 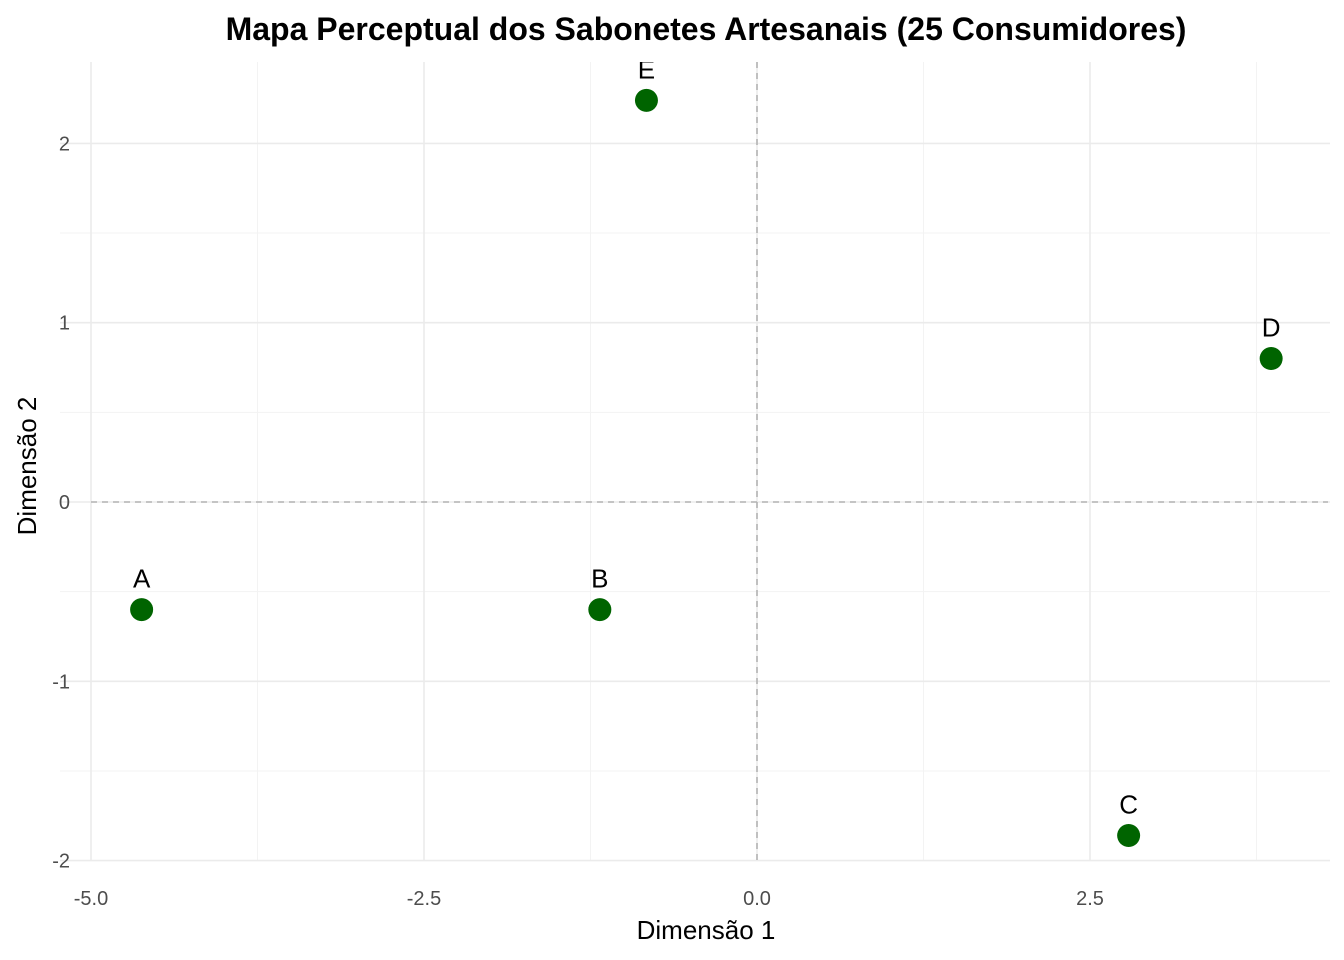 I want to click on y-tick-label: 0, so click(x=64, y=503).